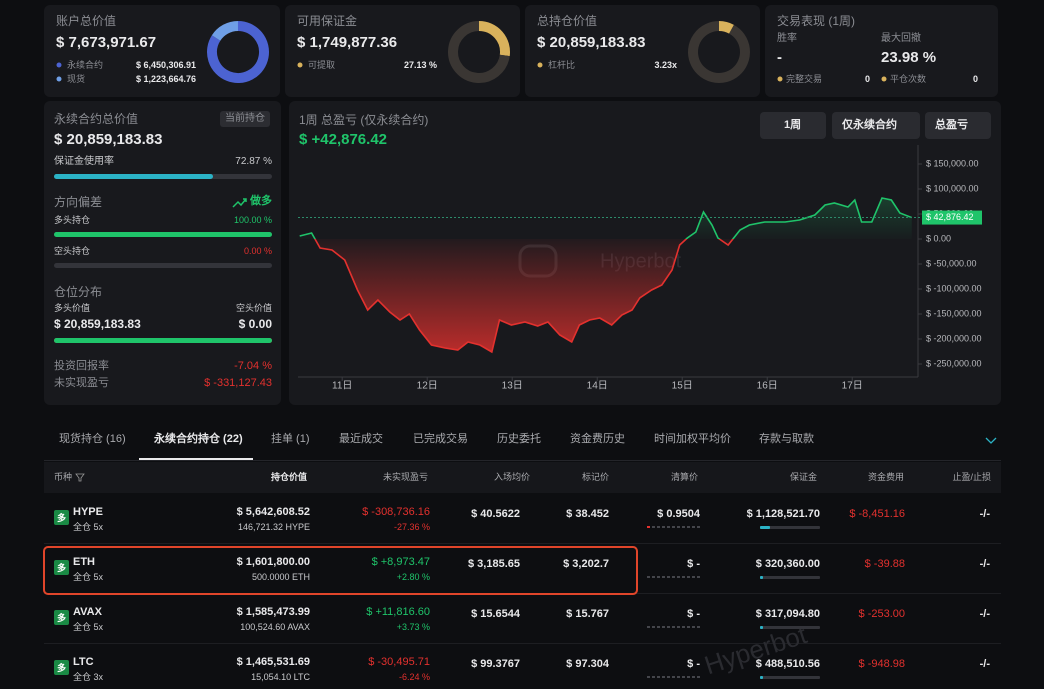 The height and width of the screenshot is (689, 1044). Describe the element at coordinates (852, 386) in the screenshot. I see `x-tick-label: 17日` at that location.